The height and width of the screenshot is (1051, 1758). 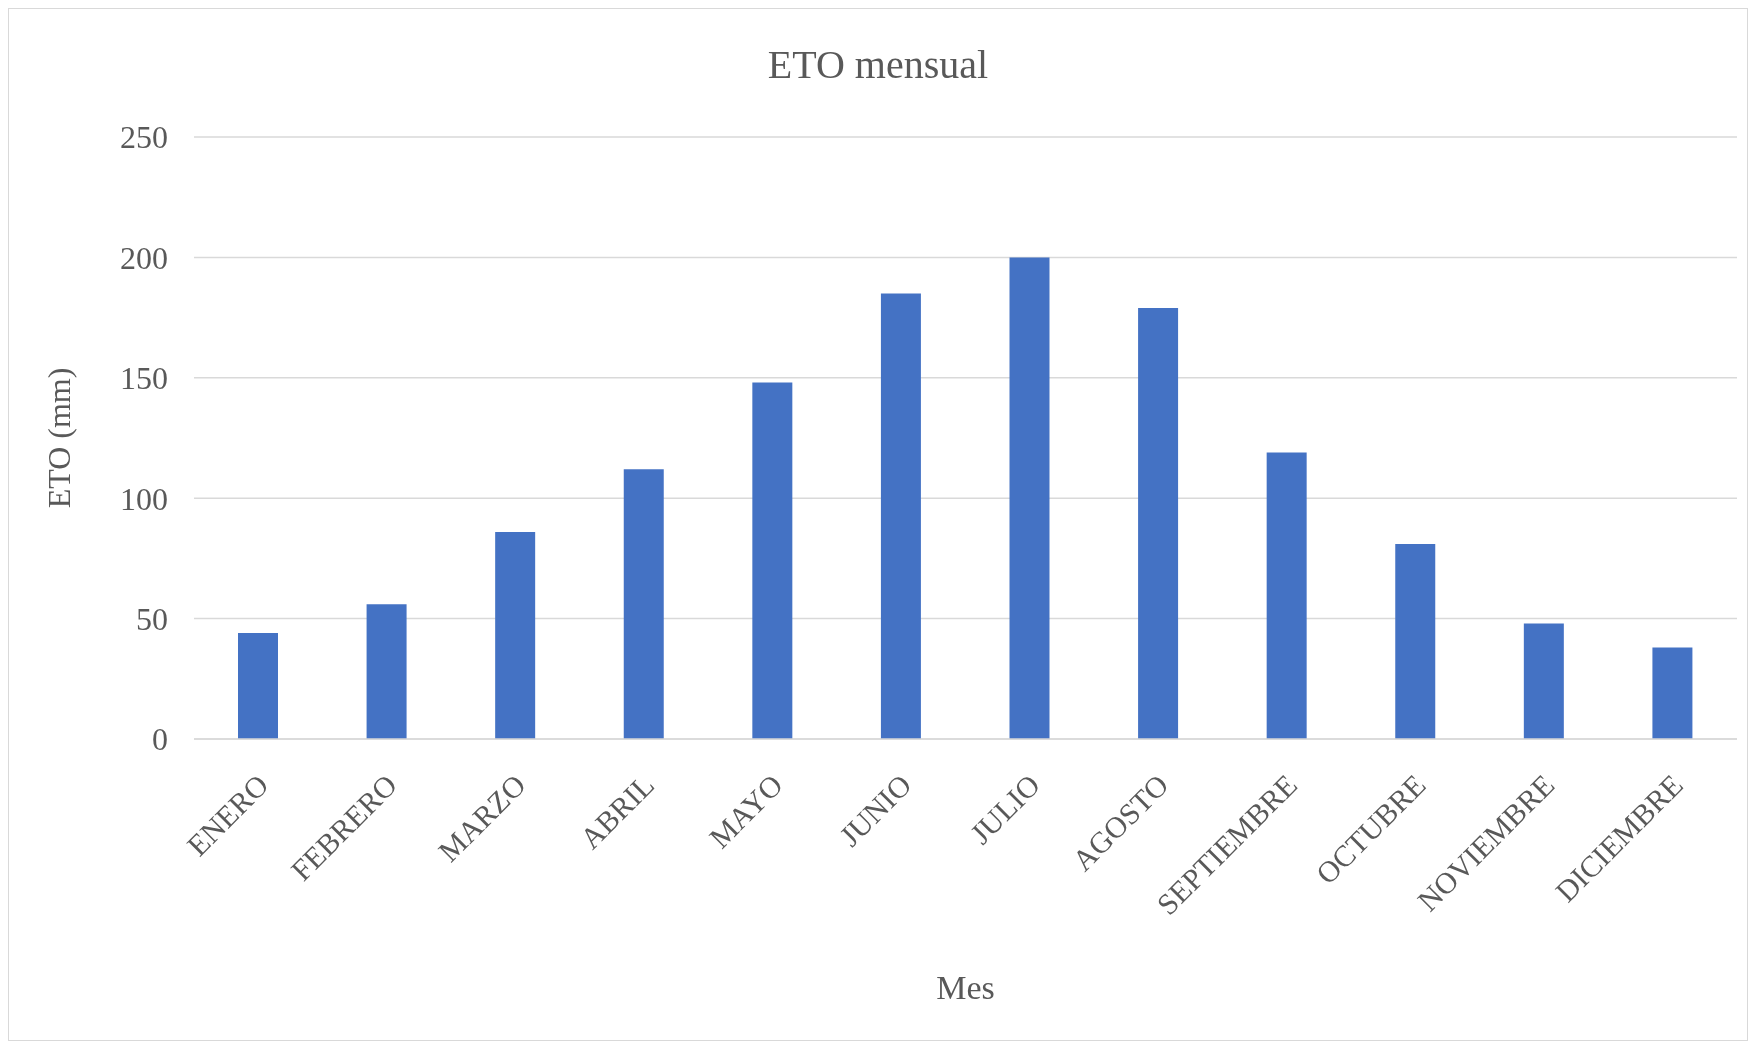 What do you see at coordinates (59, 438) in the screenshot?
I see `y-axis-title: ETO (mm)` at bounding box center [59, 438].